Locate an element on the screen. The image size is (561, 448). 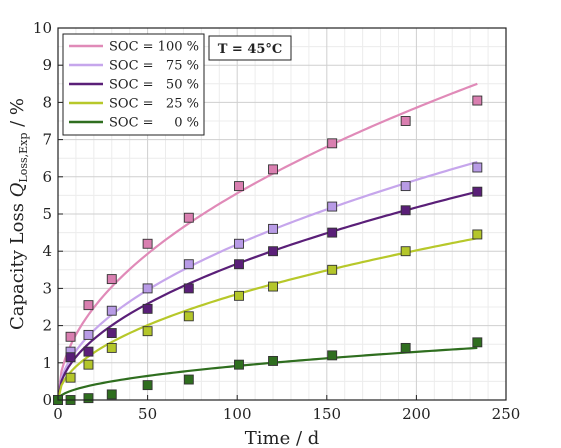
y-tick-label: 5 is located at coordinates (47, 214).